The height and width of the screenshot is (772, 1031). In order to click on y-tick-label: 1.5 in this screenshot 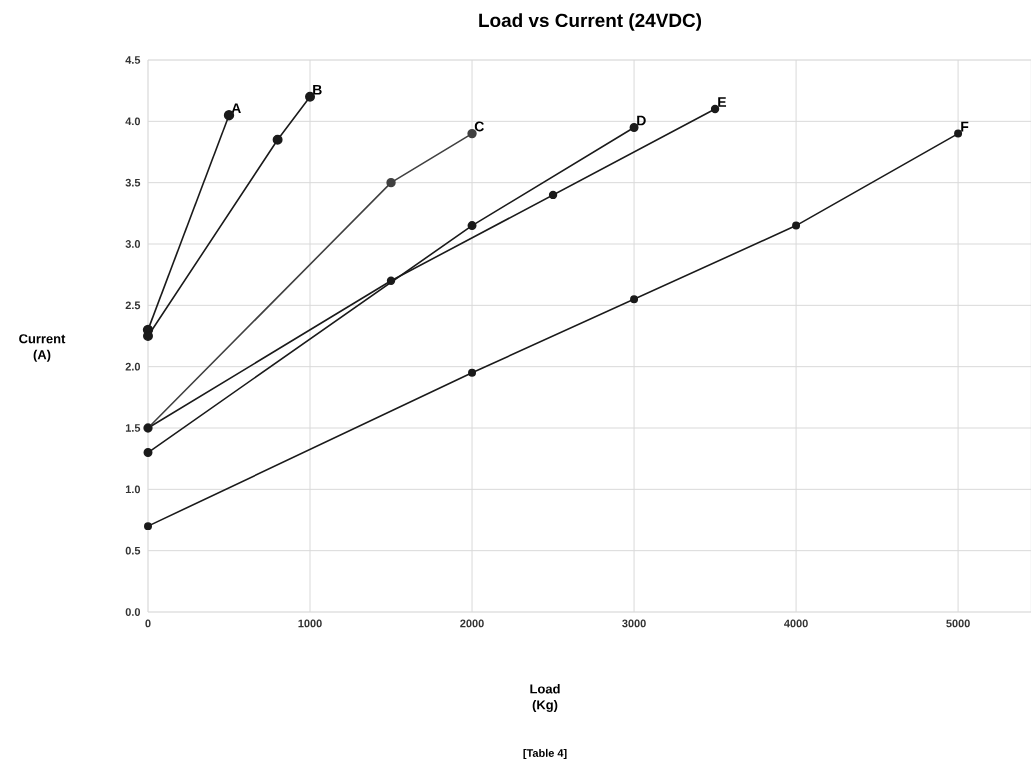, I will do `click(133, 428)`.